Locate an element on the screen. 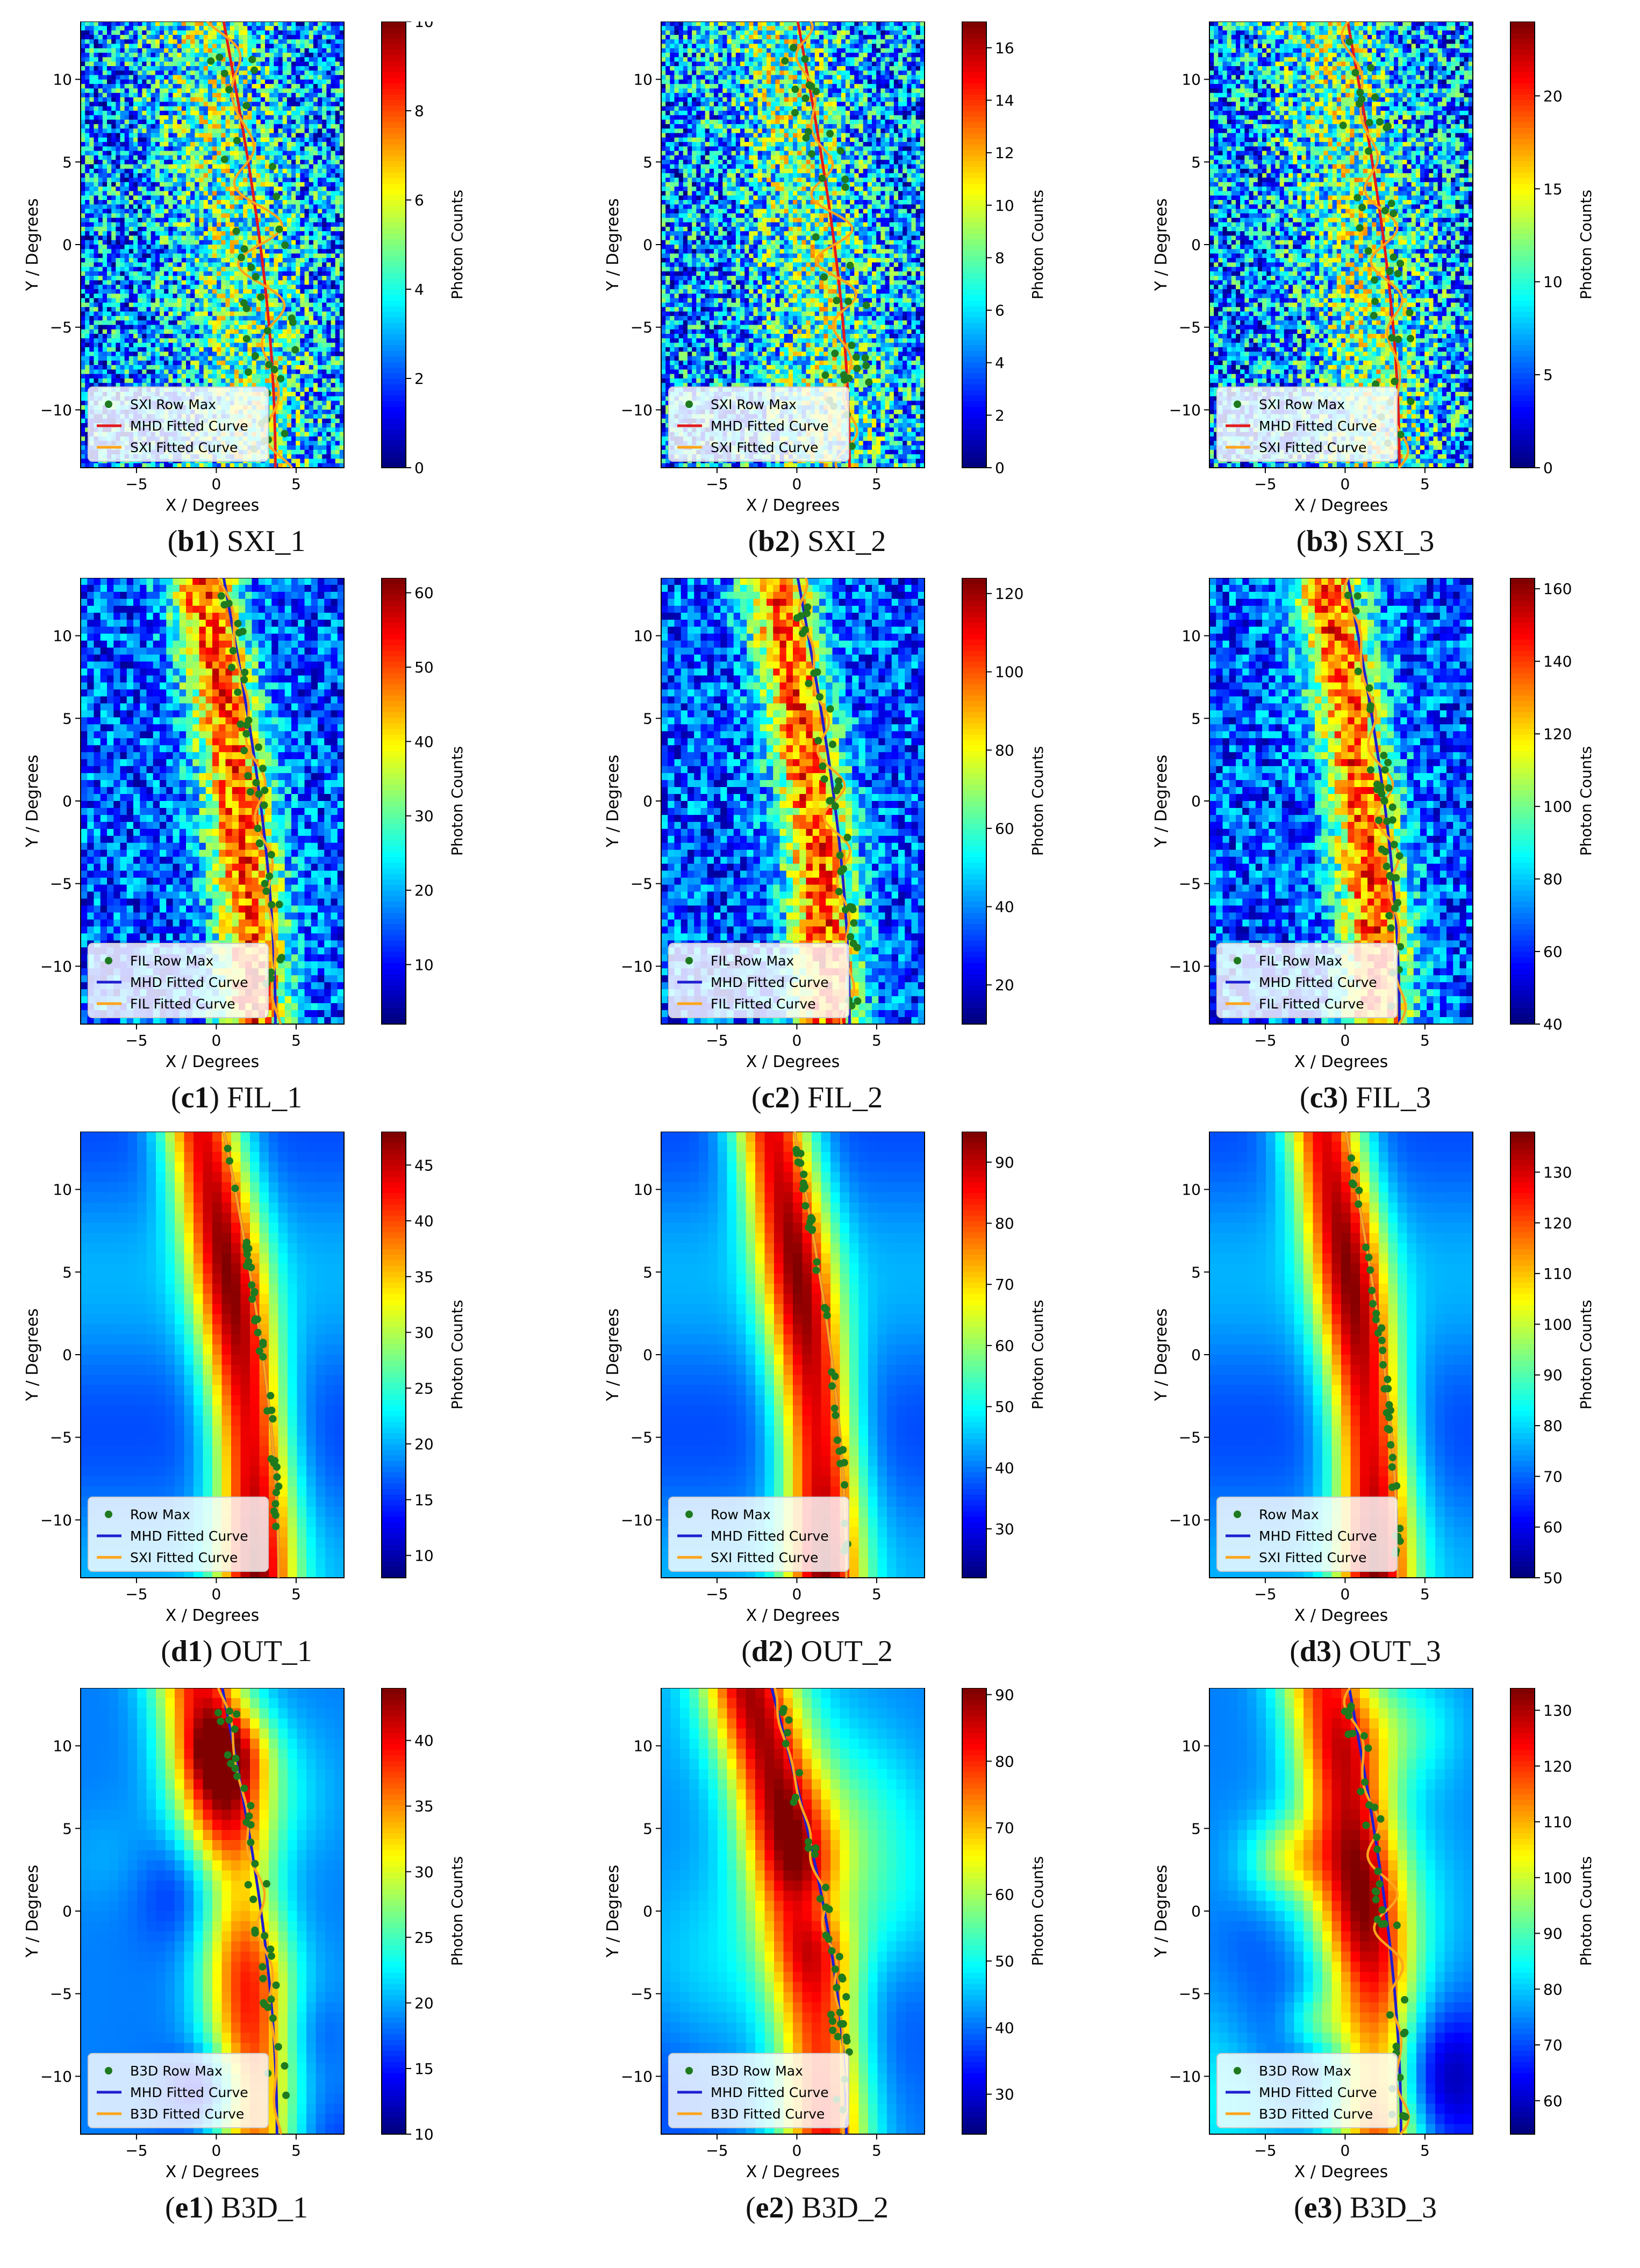 The height and width of the screenshot is (2268, 1640). panel-caption: (d2) OUT_2 is located at coordinates (817, 1652).